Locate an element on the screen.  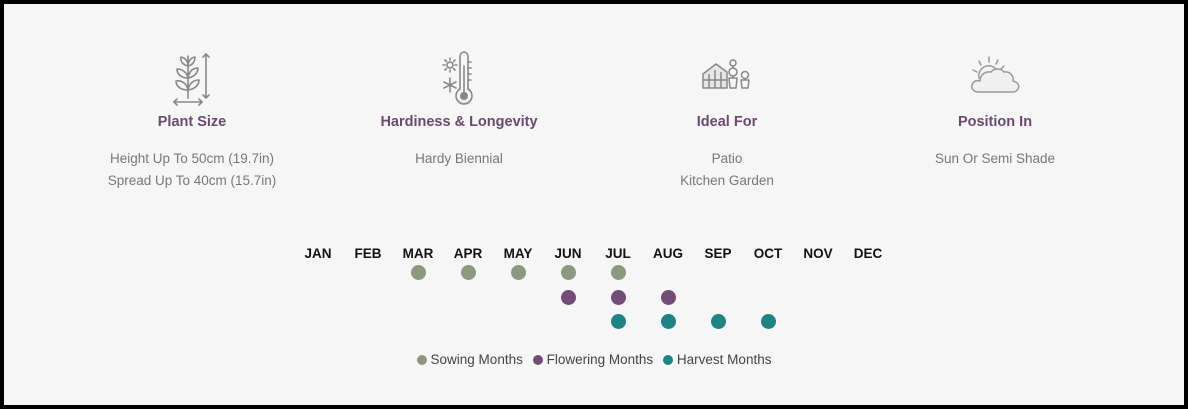
legend-label: Harvest Months is located at coordinates (724, 359).